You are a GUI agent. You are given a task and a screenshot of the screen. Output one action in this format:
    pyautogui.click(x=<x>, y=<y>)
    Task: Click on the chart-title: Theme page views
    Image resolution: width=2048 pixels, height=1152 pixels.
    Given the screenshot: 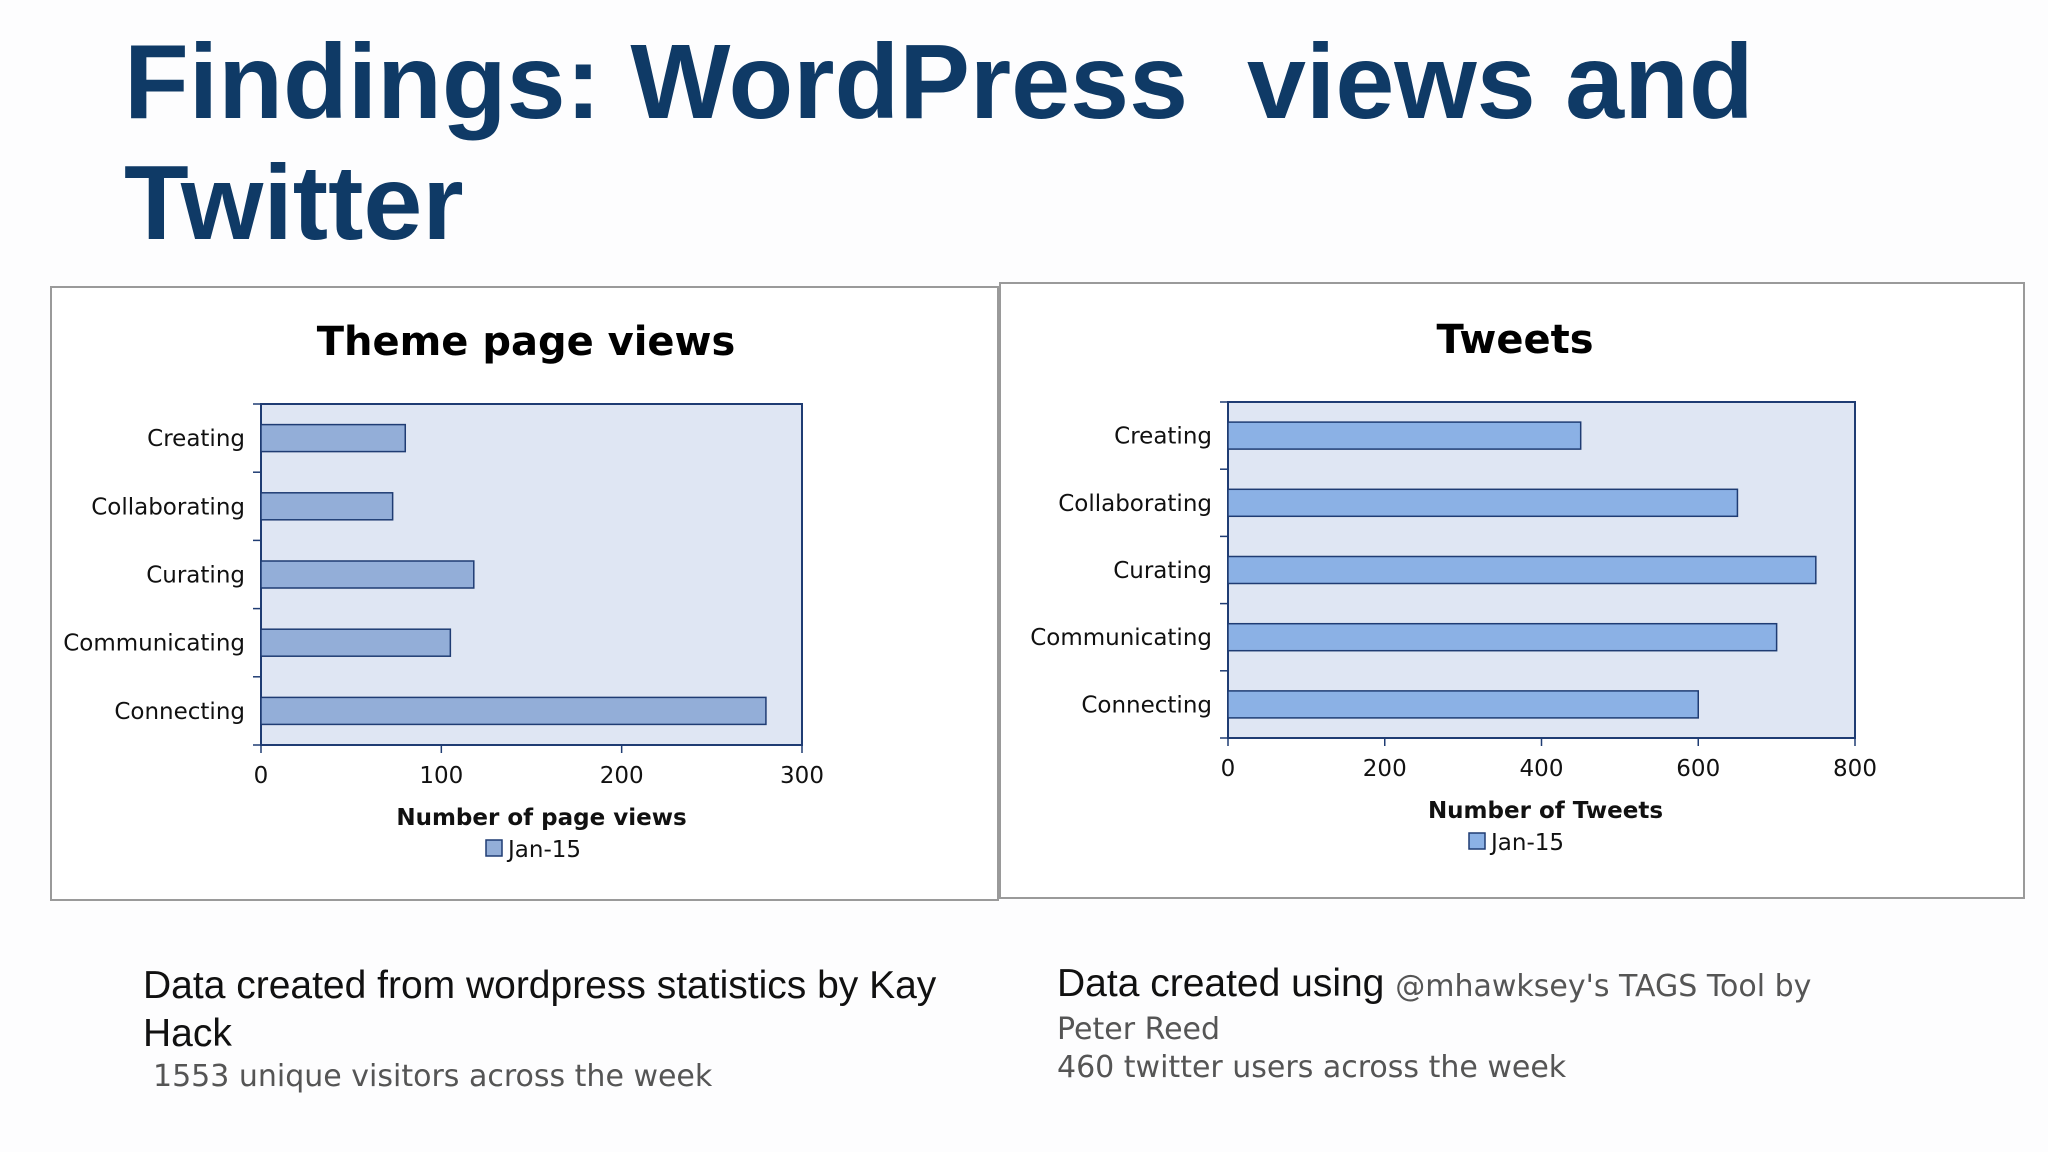 What is the action you would take?
    pyautogui.click(x=526, y=342)
    